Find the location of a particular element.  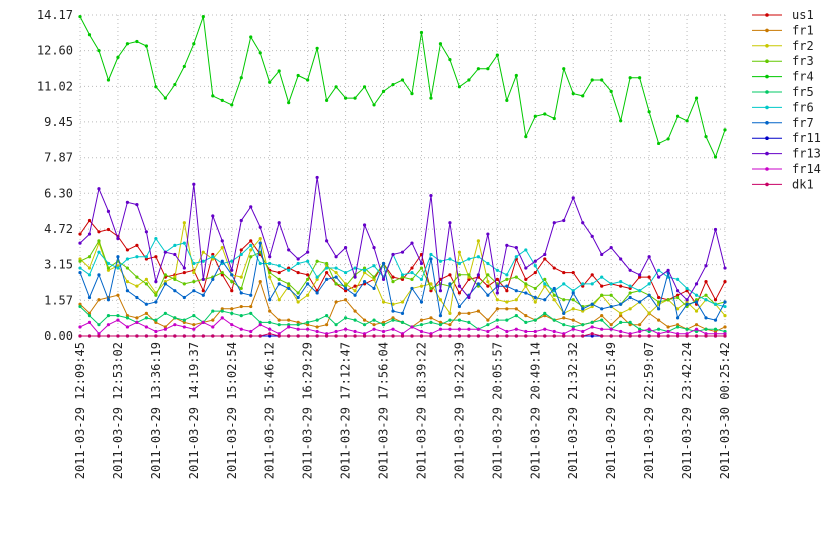

legend-label: fr4 is located at coordinates (803, 77).